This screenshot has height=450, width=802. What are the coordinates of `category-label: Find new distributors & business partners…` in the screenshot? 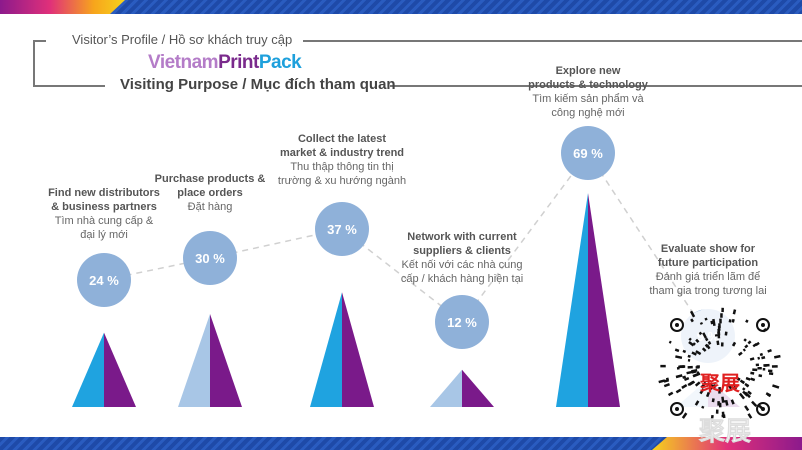 It's located at (104, 214).